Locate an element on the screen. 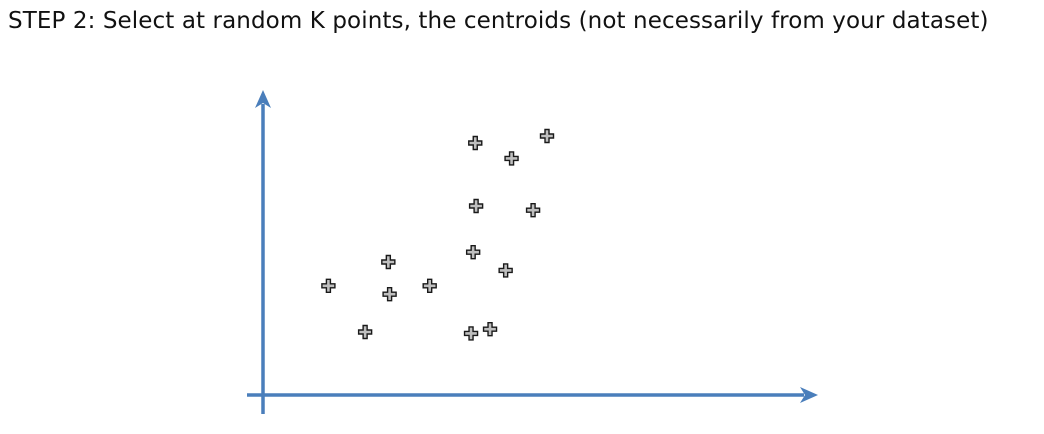 The image size is (1044, 434). data-points is located at coordinates (438, 234).